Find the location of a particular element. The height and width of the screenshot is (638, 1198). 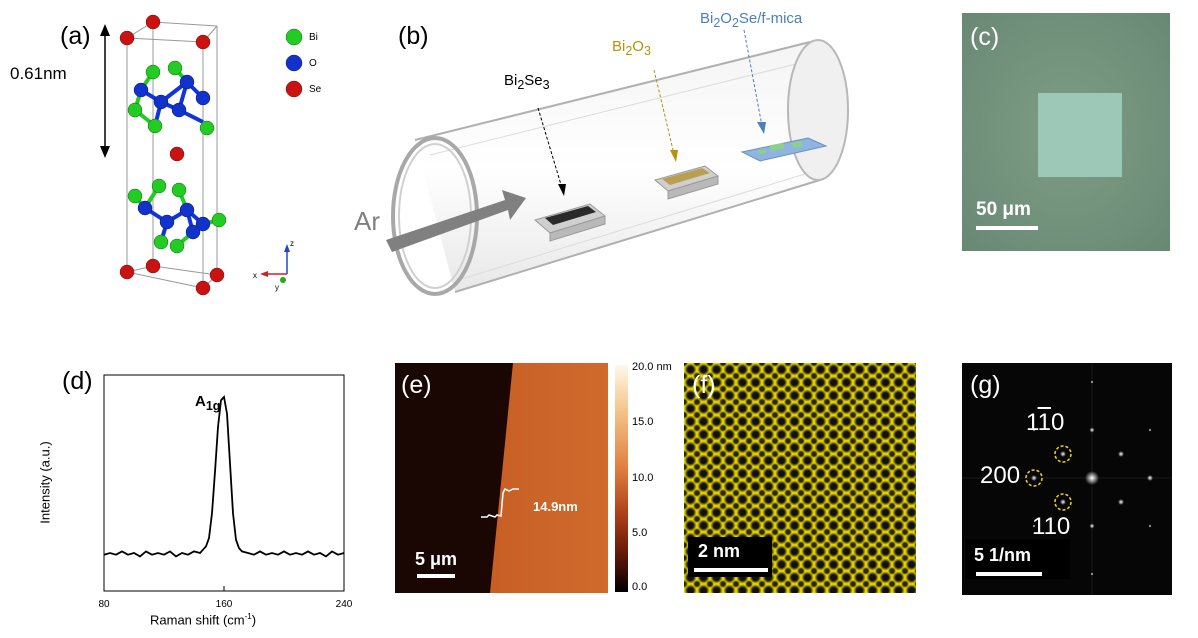

height-profile is located at coordinates (500, 502).